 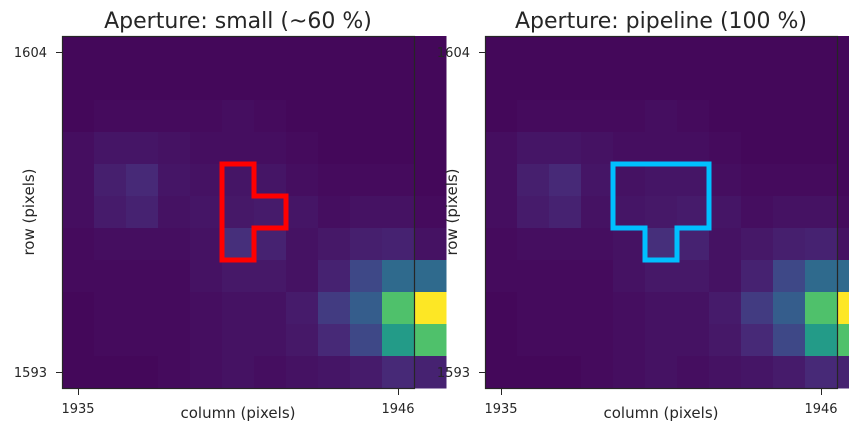 What do you see at coordinates (453, 53) in the screenshot?
I see `y-tick-label-top: 1604` at bounding box center [453, 53].